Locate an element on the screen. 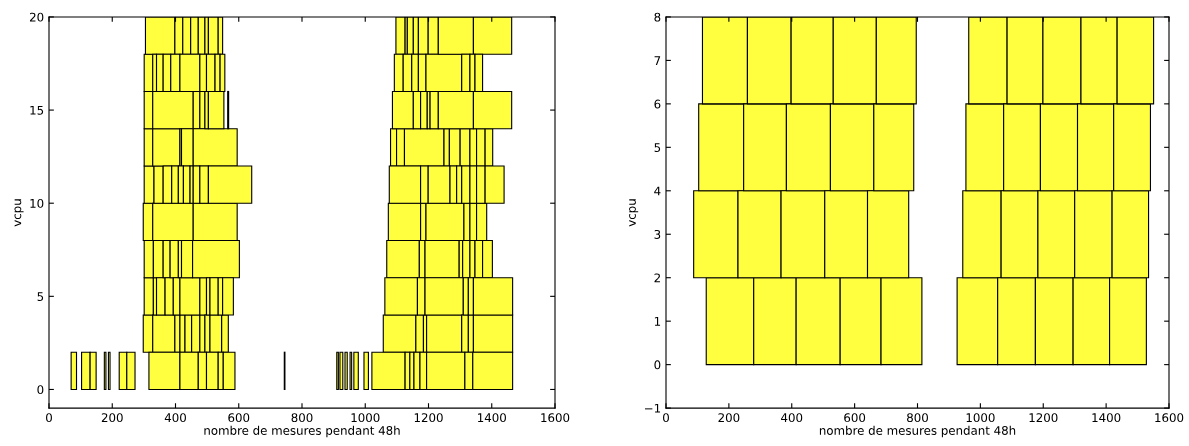 Image resolution: width=1189 pixels, height=446 pixels. y-tick-label: 20 is located at coordinates (36, 17).